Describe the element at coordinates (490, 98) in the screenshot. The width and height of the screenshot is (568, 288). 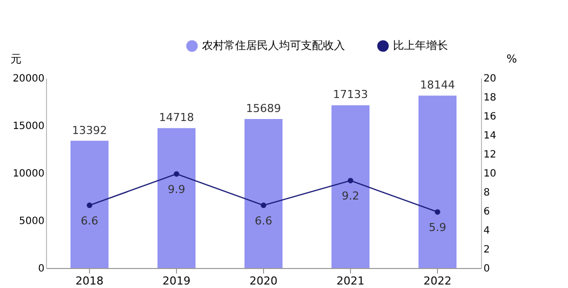
I see `y2-tick-label: 18` at that location.